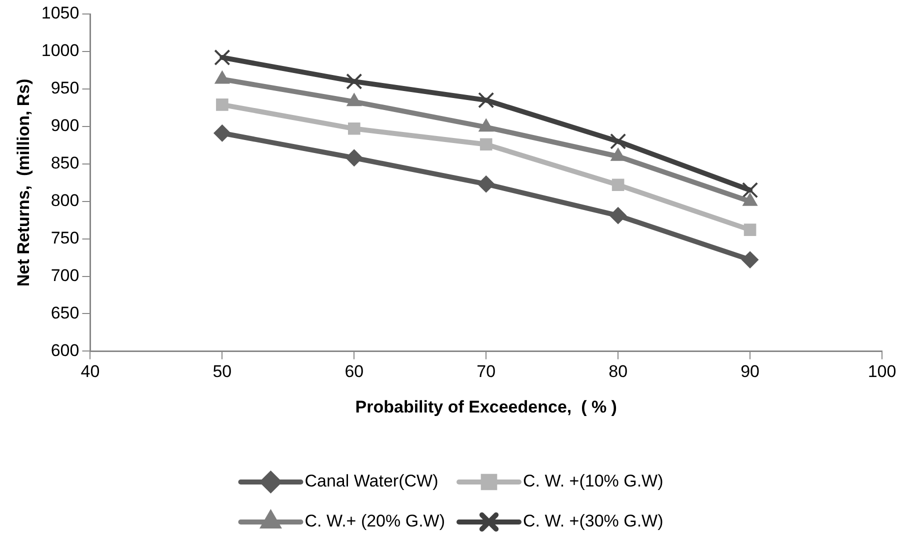  What do you see at coordinates (65, 238) in the screenshot?
I see `y-tick-label: 750` at bounding box center [65, 238].